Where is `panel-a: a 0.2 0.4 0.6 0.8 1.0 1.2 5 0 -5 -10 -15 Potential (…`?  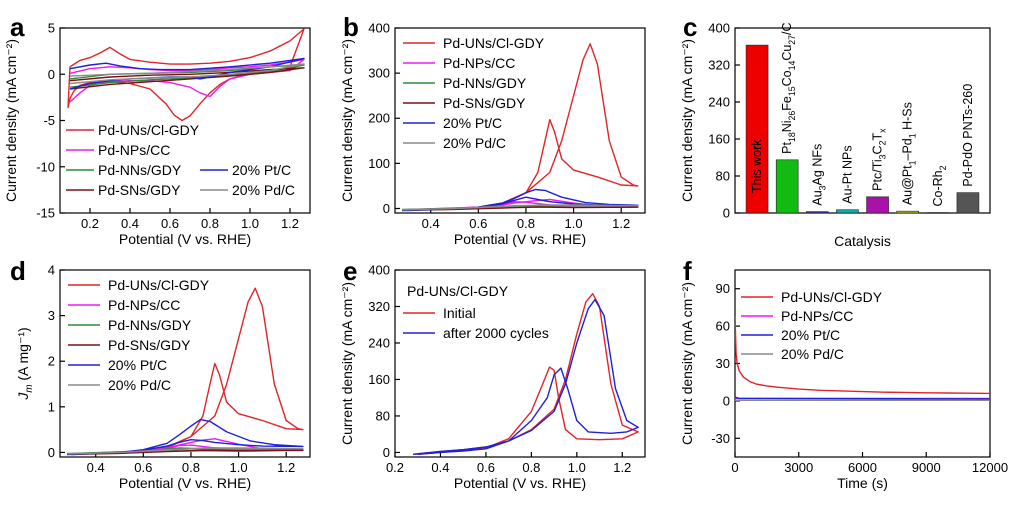
panel-a: a 0.2 0.4 0.6 0.8 1.0 1.2 5 0 -5 -10 -15 Potential (… is located at coordinates (157, 129).